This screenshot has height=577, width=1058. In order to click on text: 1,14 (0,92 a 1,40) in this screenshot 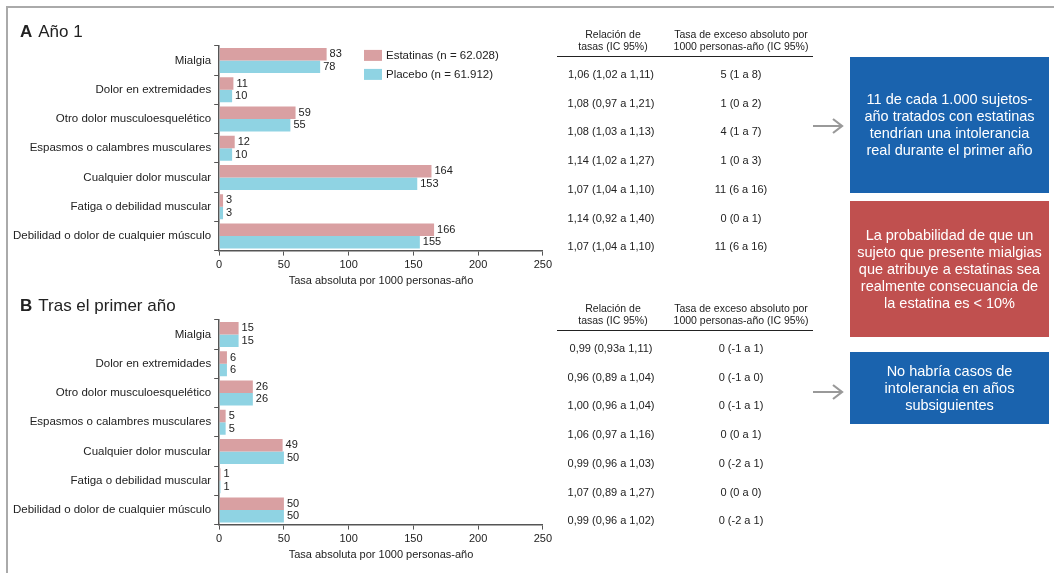, I will do `click(611, 217)`.